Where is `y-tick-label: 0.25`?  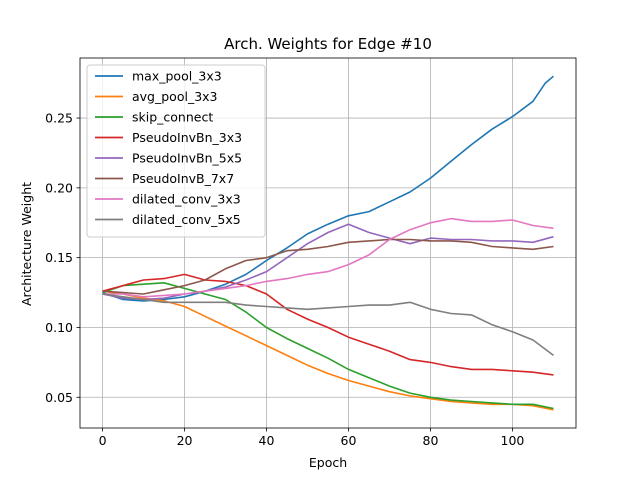 y-tick-label: 0.25 is located at coordinates (59, 118).